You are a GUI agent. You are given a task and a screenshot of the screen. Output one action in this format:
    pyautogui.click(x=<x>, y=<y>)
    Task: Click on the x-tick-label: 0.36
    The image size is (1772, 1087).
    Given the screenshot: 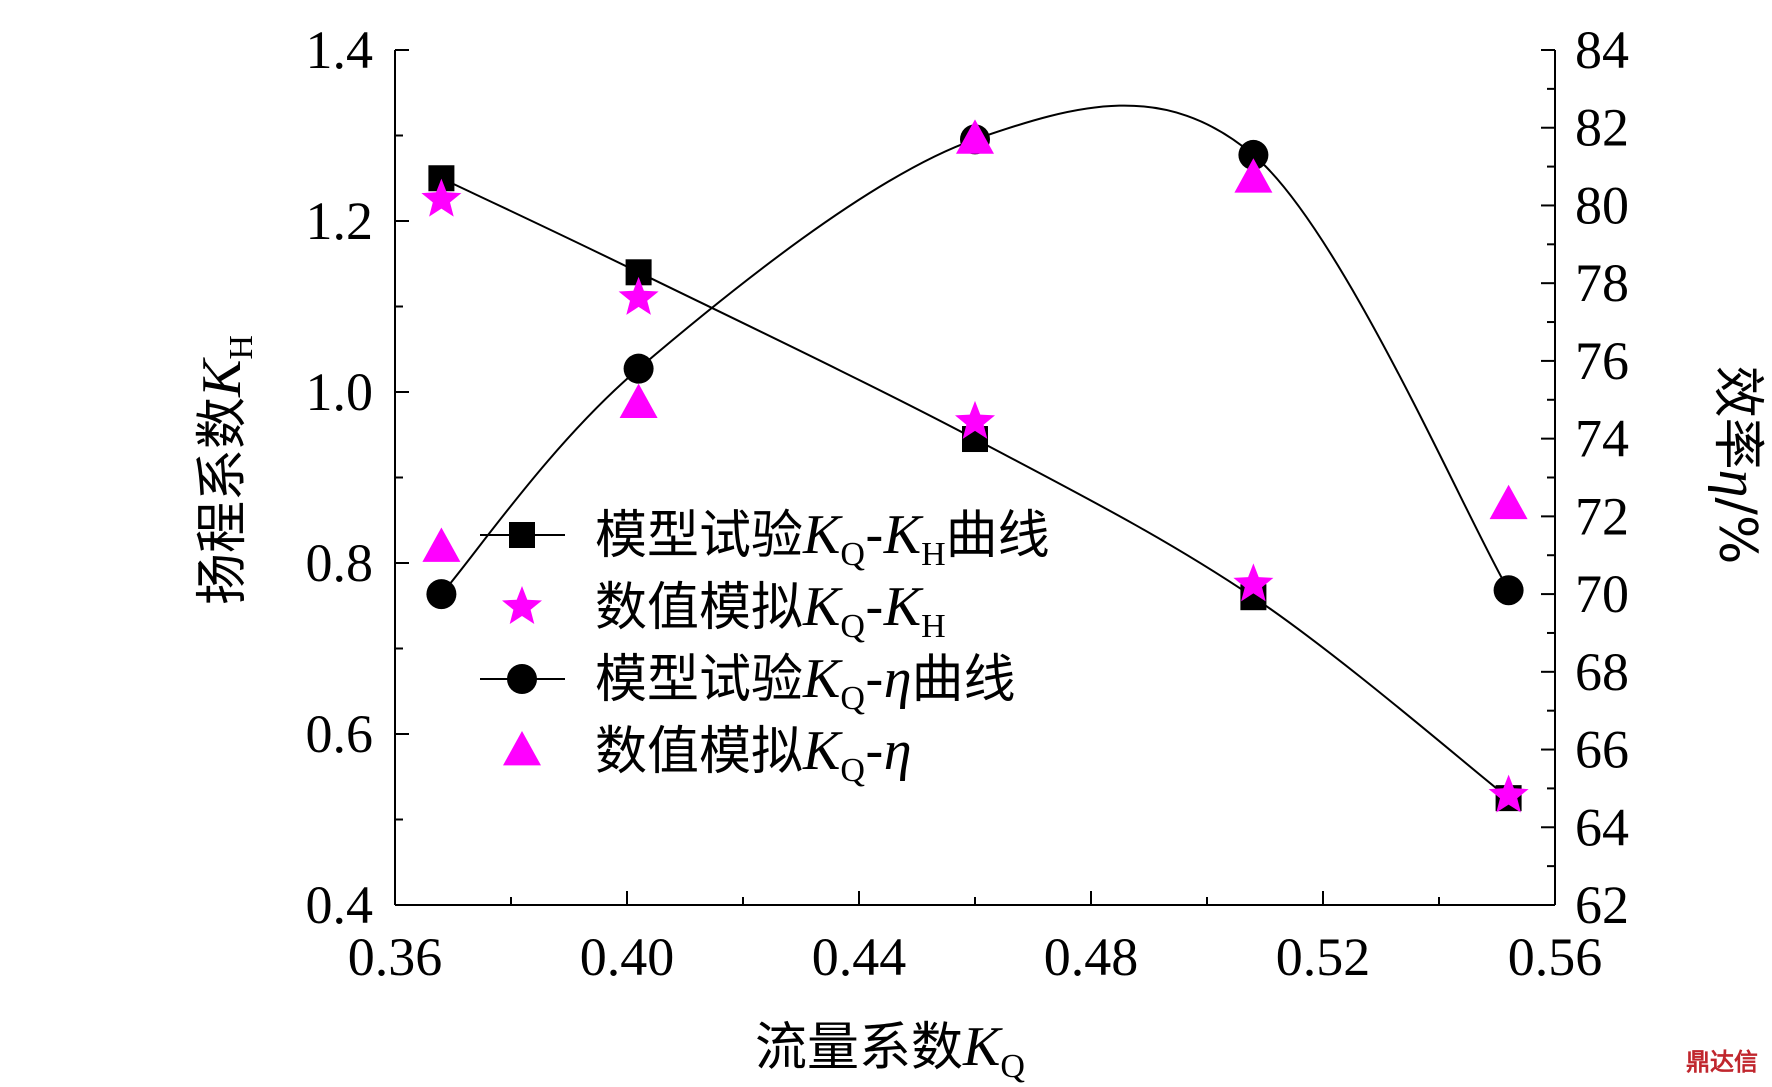 What is the action you would take?
    pyautogui.click(x=395, y=957)
    